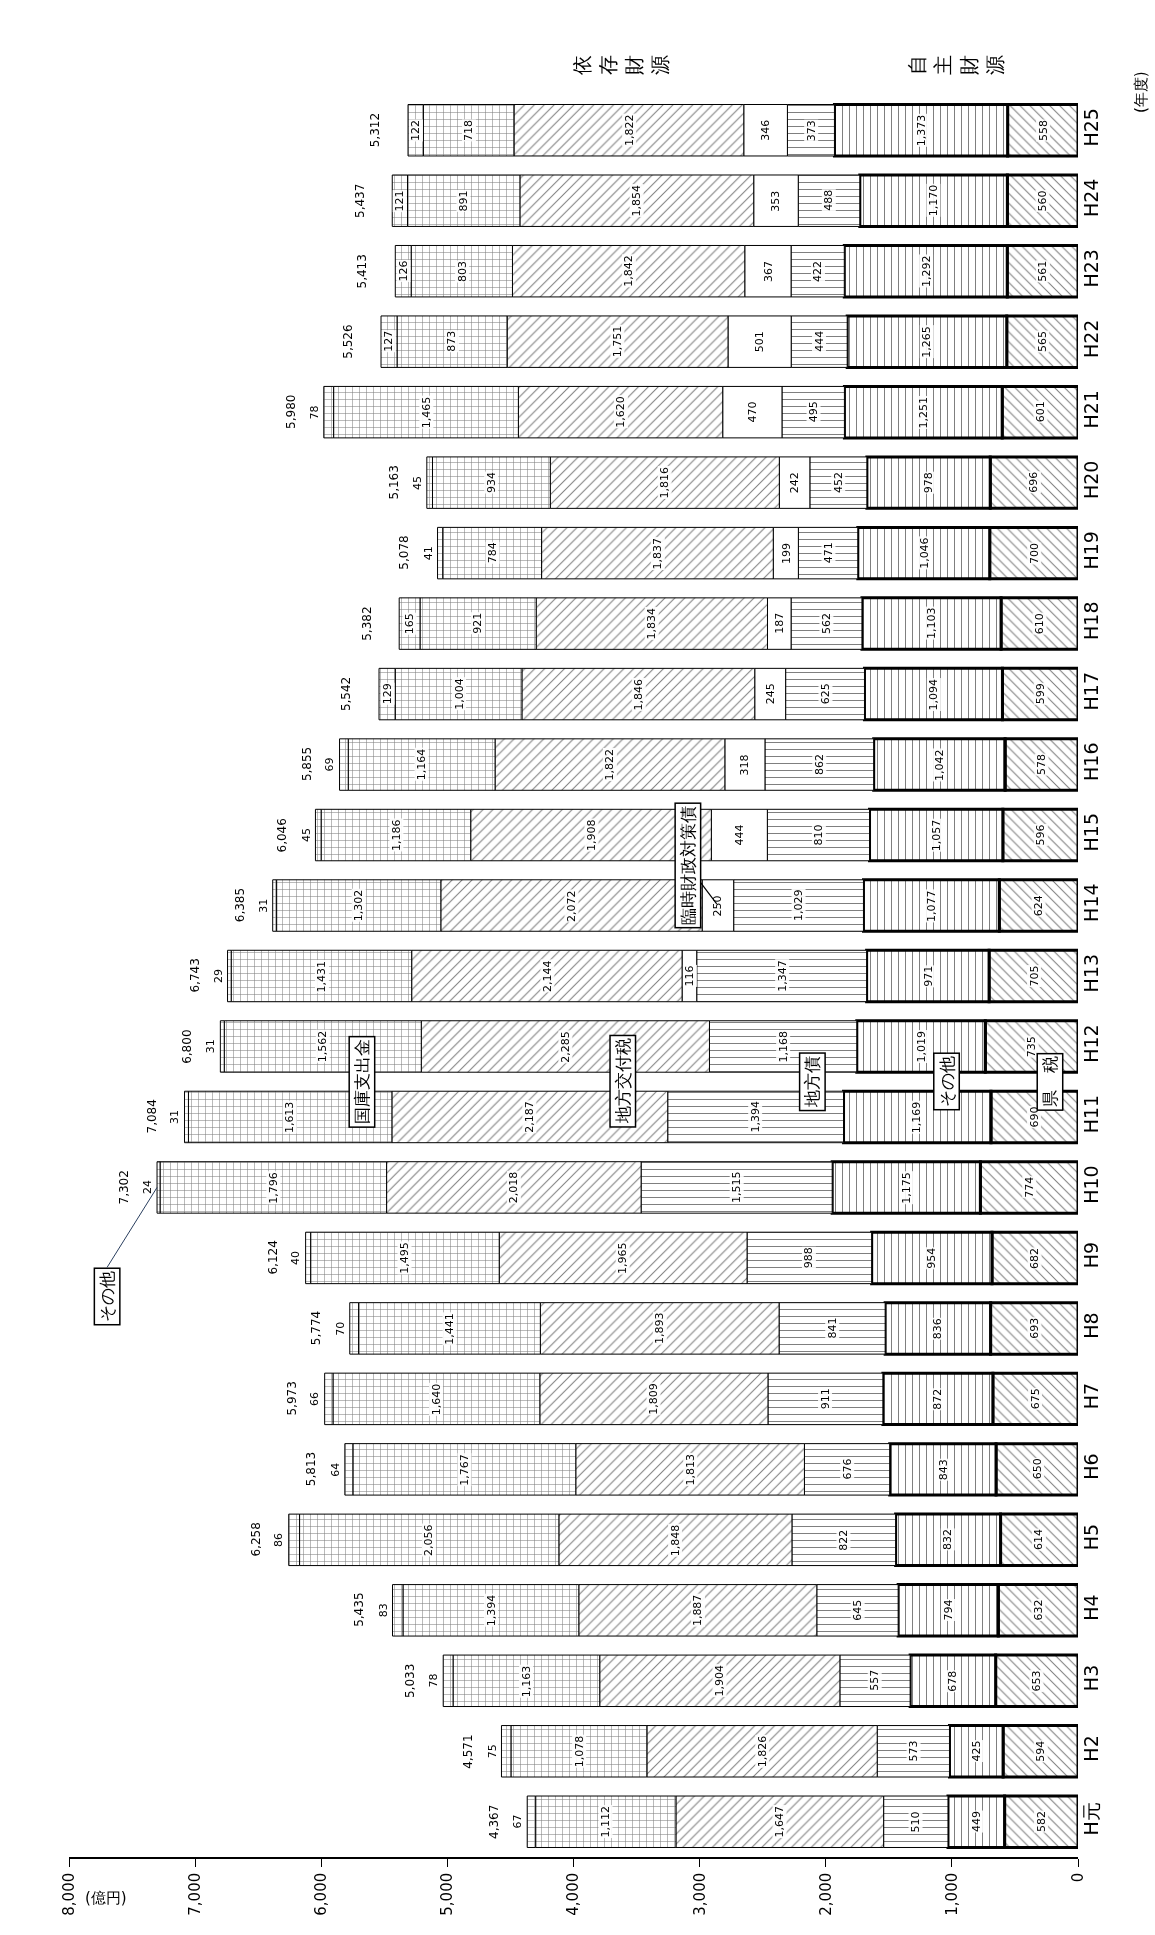 The height and width of the screenshot is (1935, 1155). I want to click on data-label: 40, so click(296, 1258).